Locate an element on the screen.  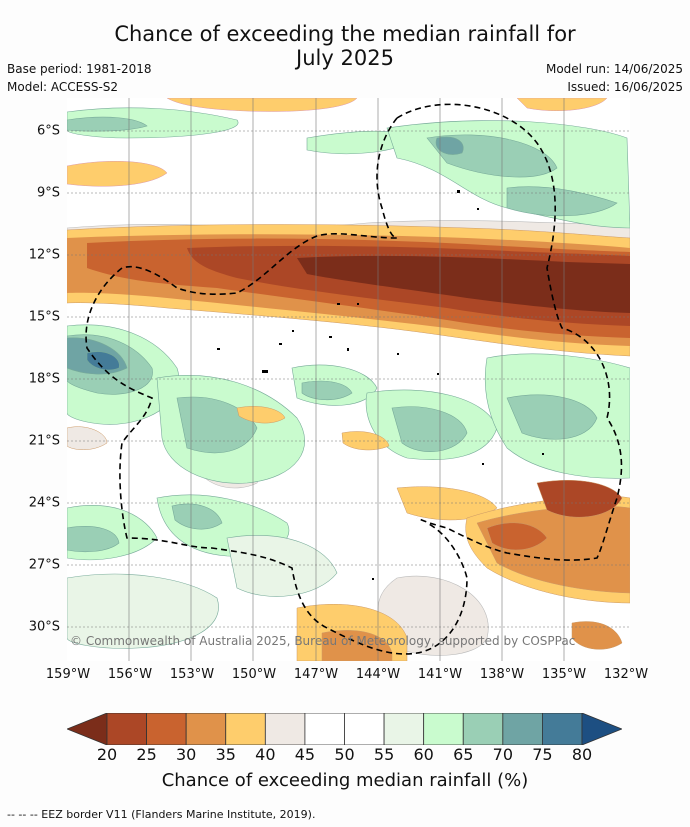
colorbar-tick-label: 70 is located at coordinates (503, 754).